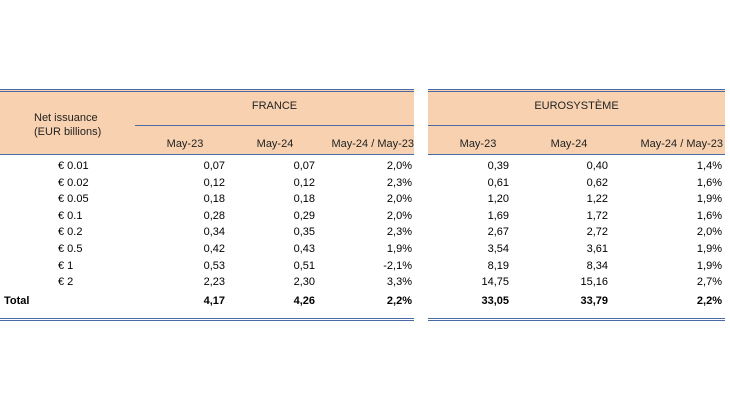 Image resolution: width=730 pixels, height=410 pixels. What do you see at coordinates (576, 282) in the screenshot?
I see `table-row: 14,75 15,16 2,7%` at bounding box center [576, 282].